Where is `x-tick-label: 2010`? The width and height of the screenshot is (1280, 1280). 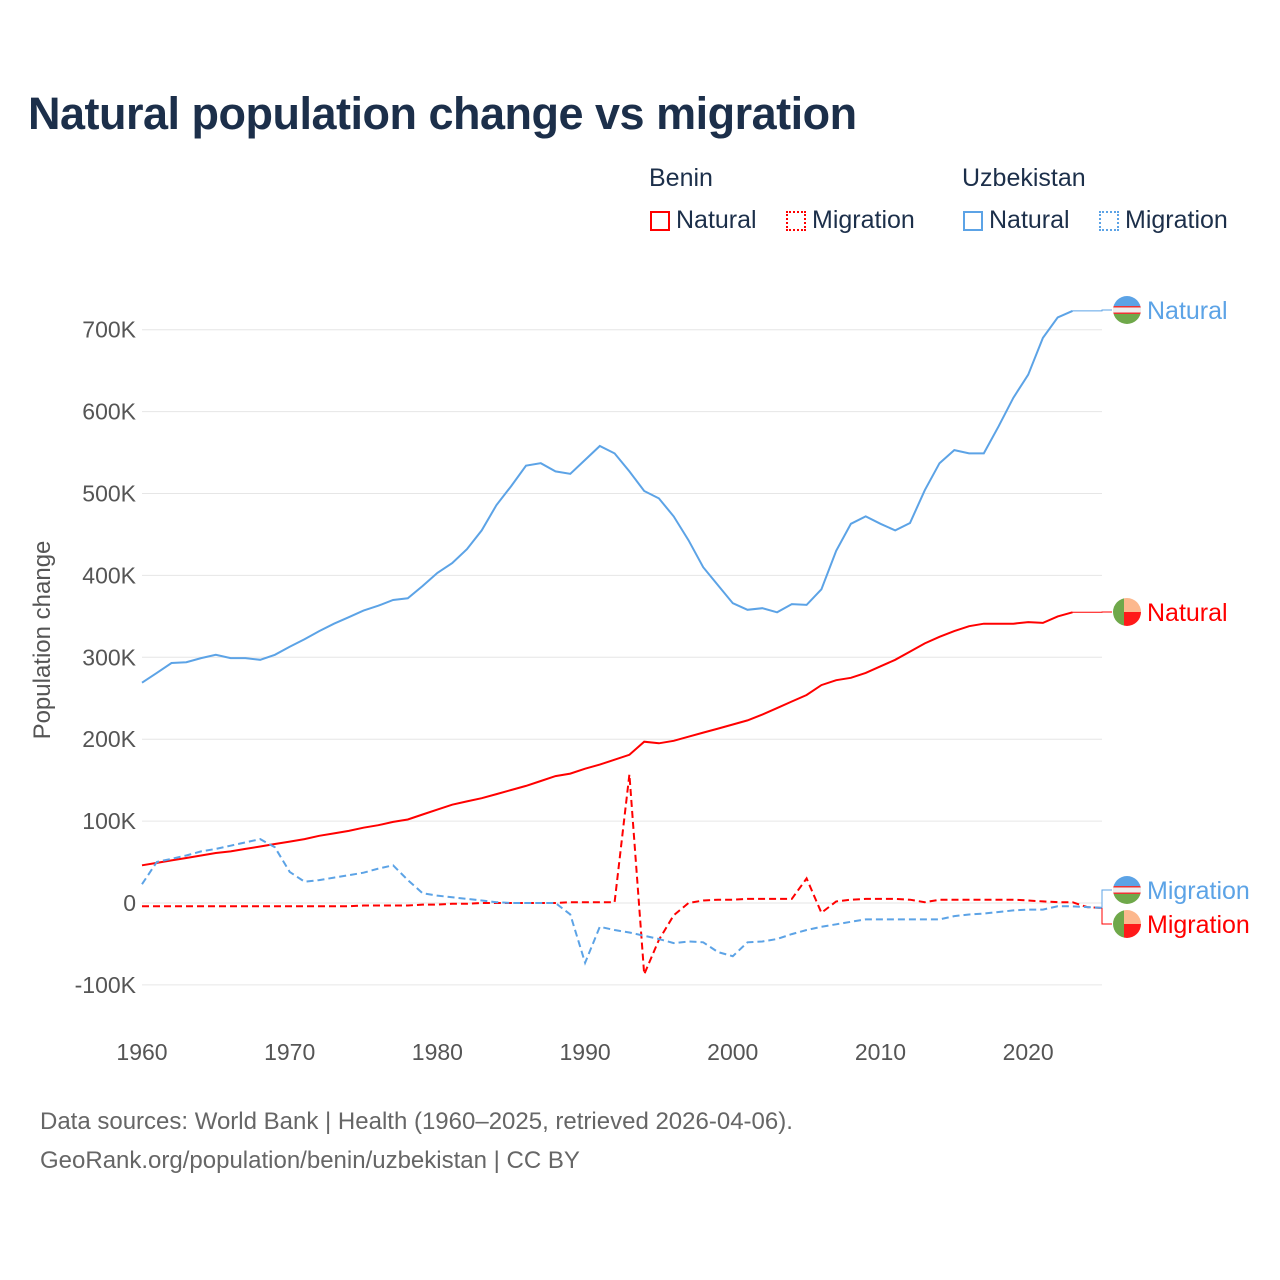
x-tick-label: 2010 is located at coordinates (880, 1052).